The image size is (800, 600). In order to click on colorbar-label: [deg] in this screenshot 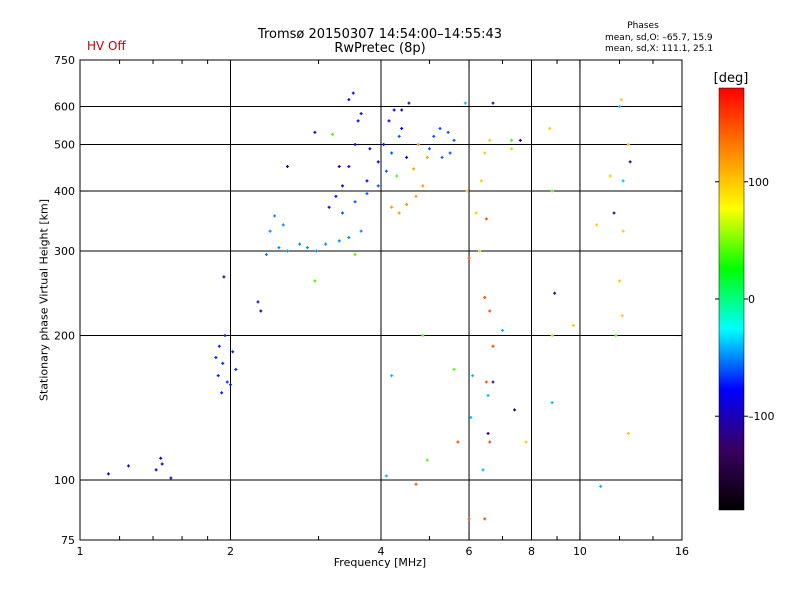, I will do `click(731, 78)`.